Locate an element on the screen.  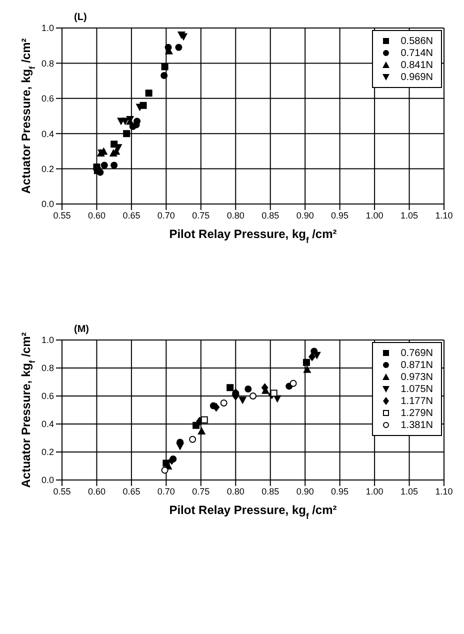
legend-label: 0.969N is located at coordinates (416, 77).